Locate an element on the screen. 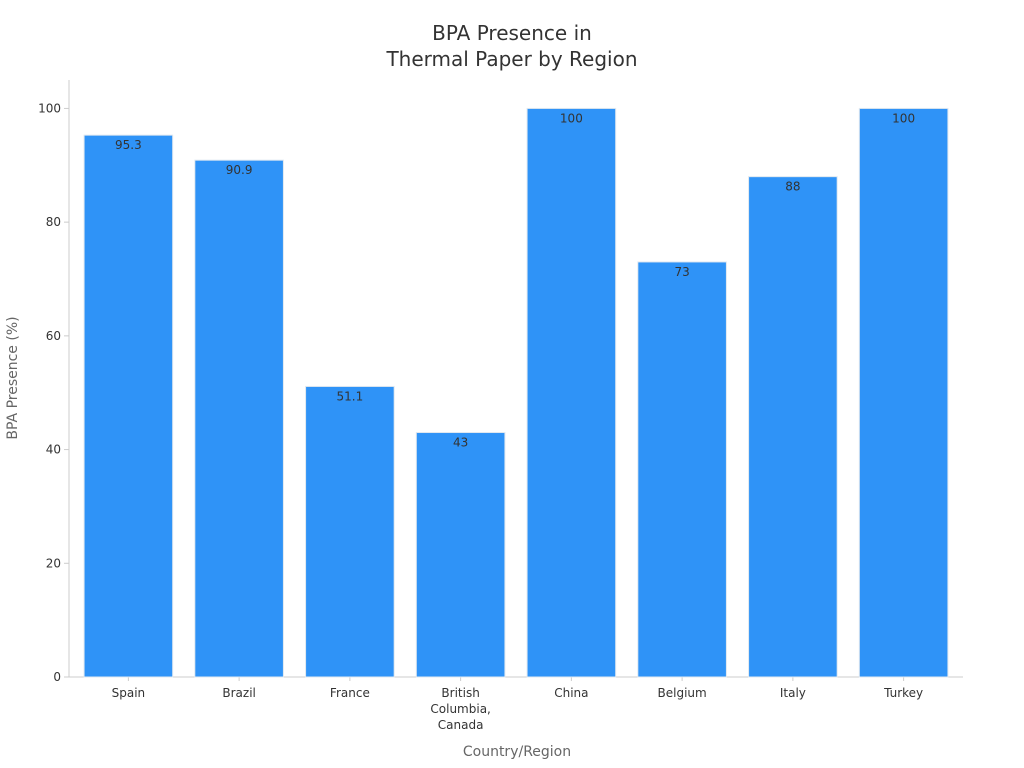 The height and width of the screenshot is (768, 1024). y-tick-label: 60 is located at coordinates (53, 336).